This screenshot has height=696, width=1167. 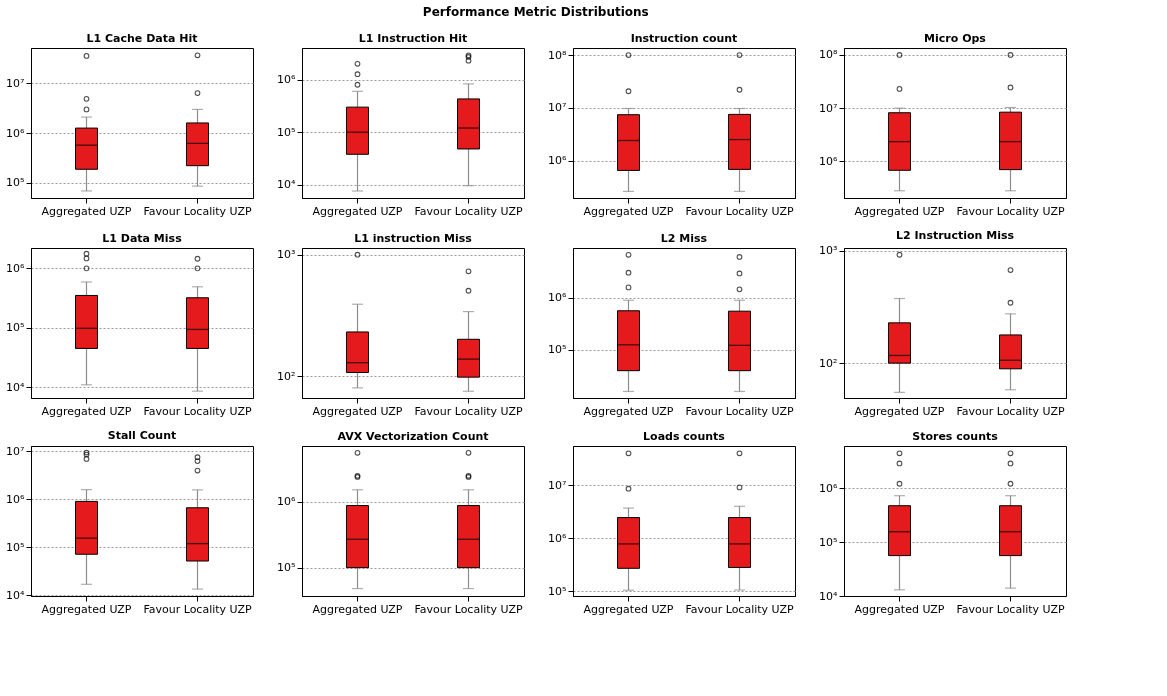 I want to click on chart-title: L1 Cache Data Hit, so click(x=142, y=38).